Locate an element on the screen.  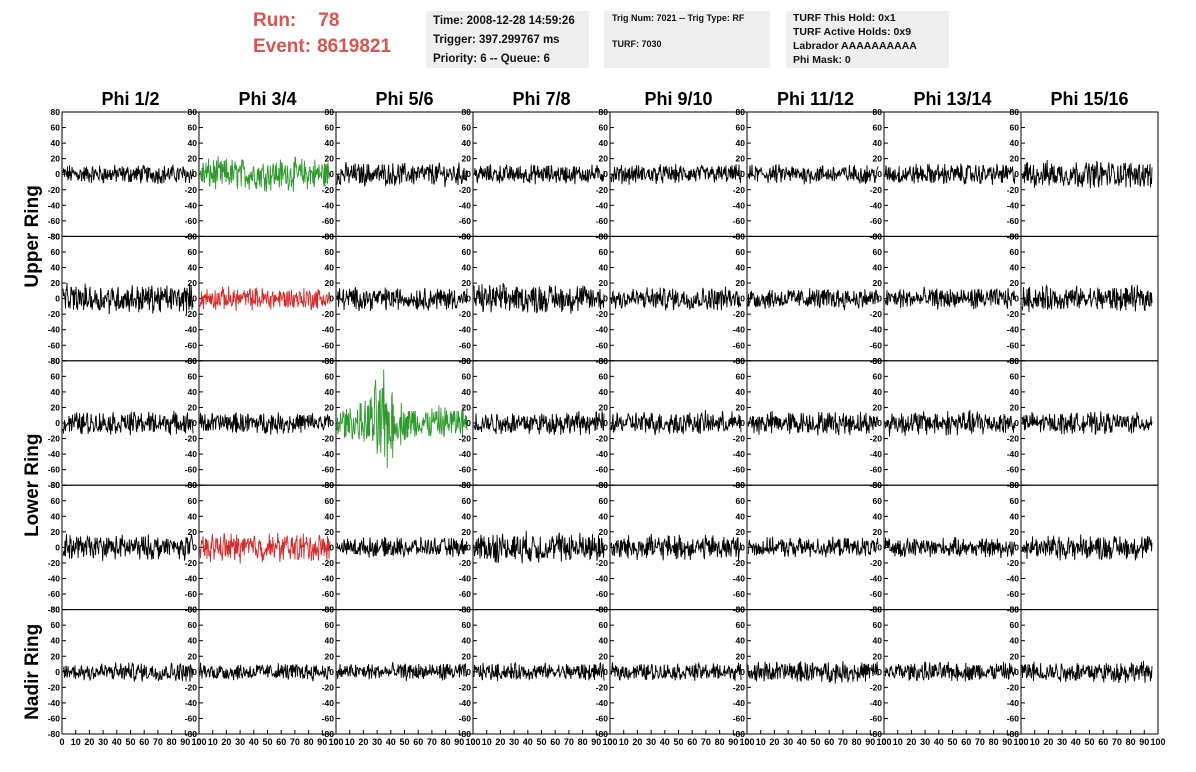
x-tick-label: 70 is located at coordinates (1117, 742).